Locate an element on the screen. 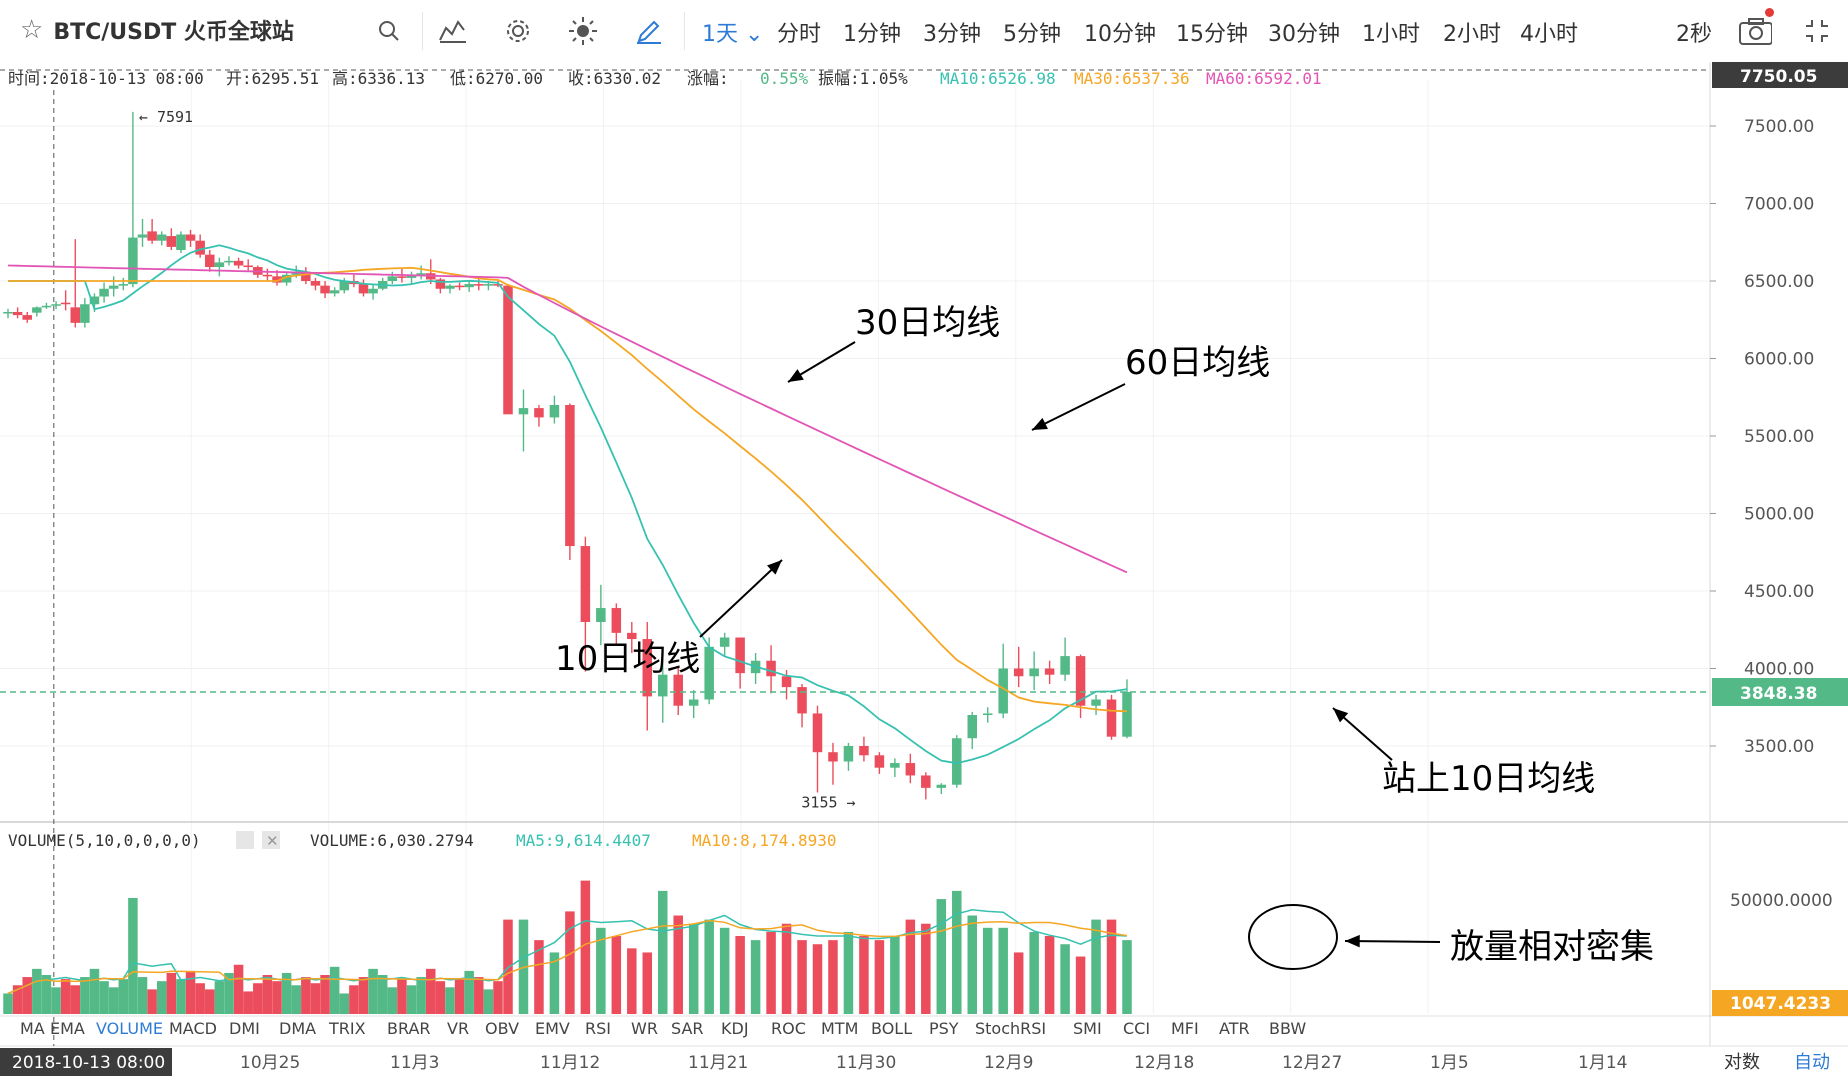  timeframe-item-7: 30分钟 is located at coordinates (1304, 34).